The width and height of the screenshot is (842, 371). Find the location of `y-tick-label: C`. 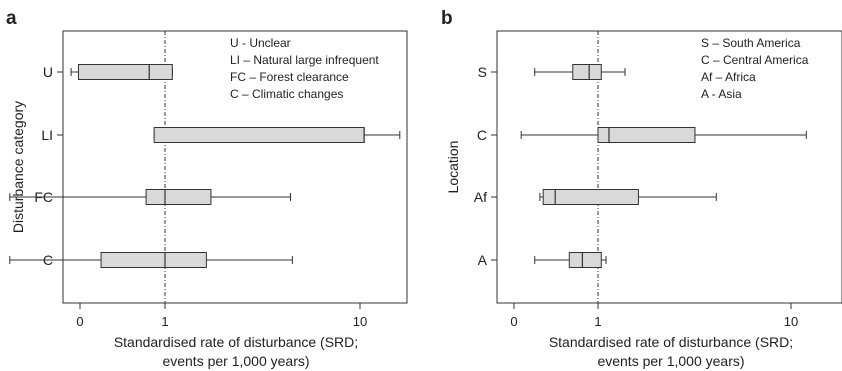

y-tick-label: C is located at coordinates (482, 135).